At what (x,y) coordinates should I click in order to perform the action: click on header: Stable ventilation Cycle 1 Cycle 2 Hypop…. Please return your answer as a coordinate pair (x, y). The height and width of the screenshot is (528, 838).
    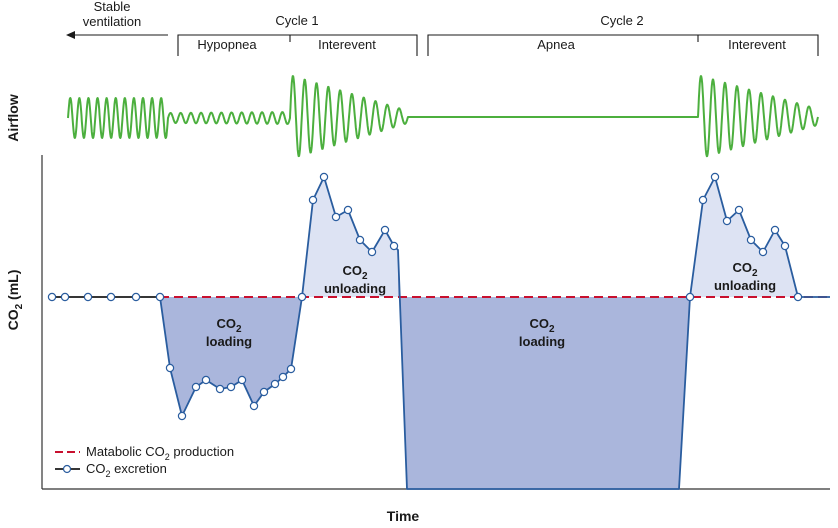
    Looking at the image, I should click on (442, 28).